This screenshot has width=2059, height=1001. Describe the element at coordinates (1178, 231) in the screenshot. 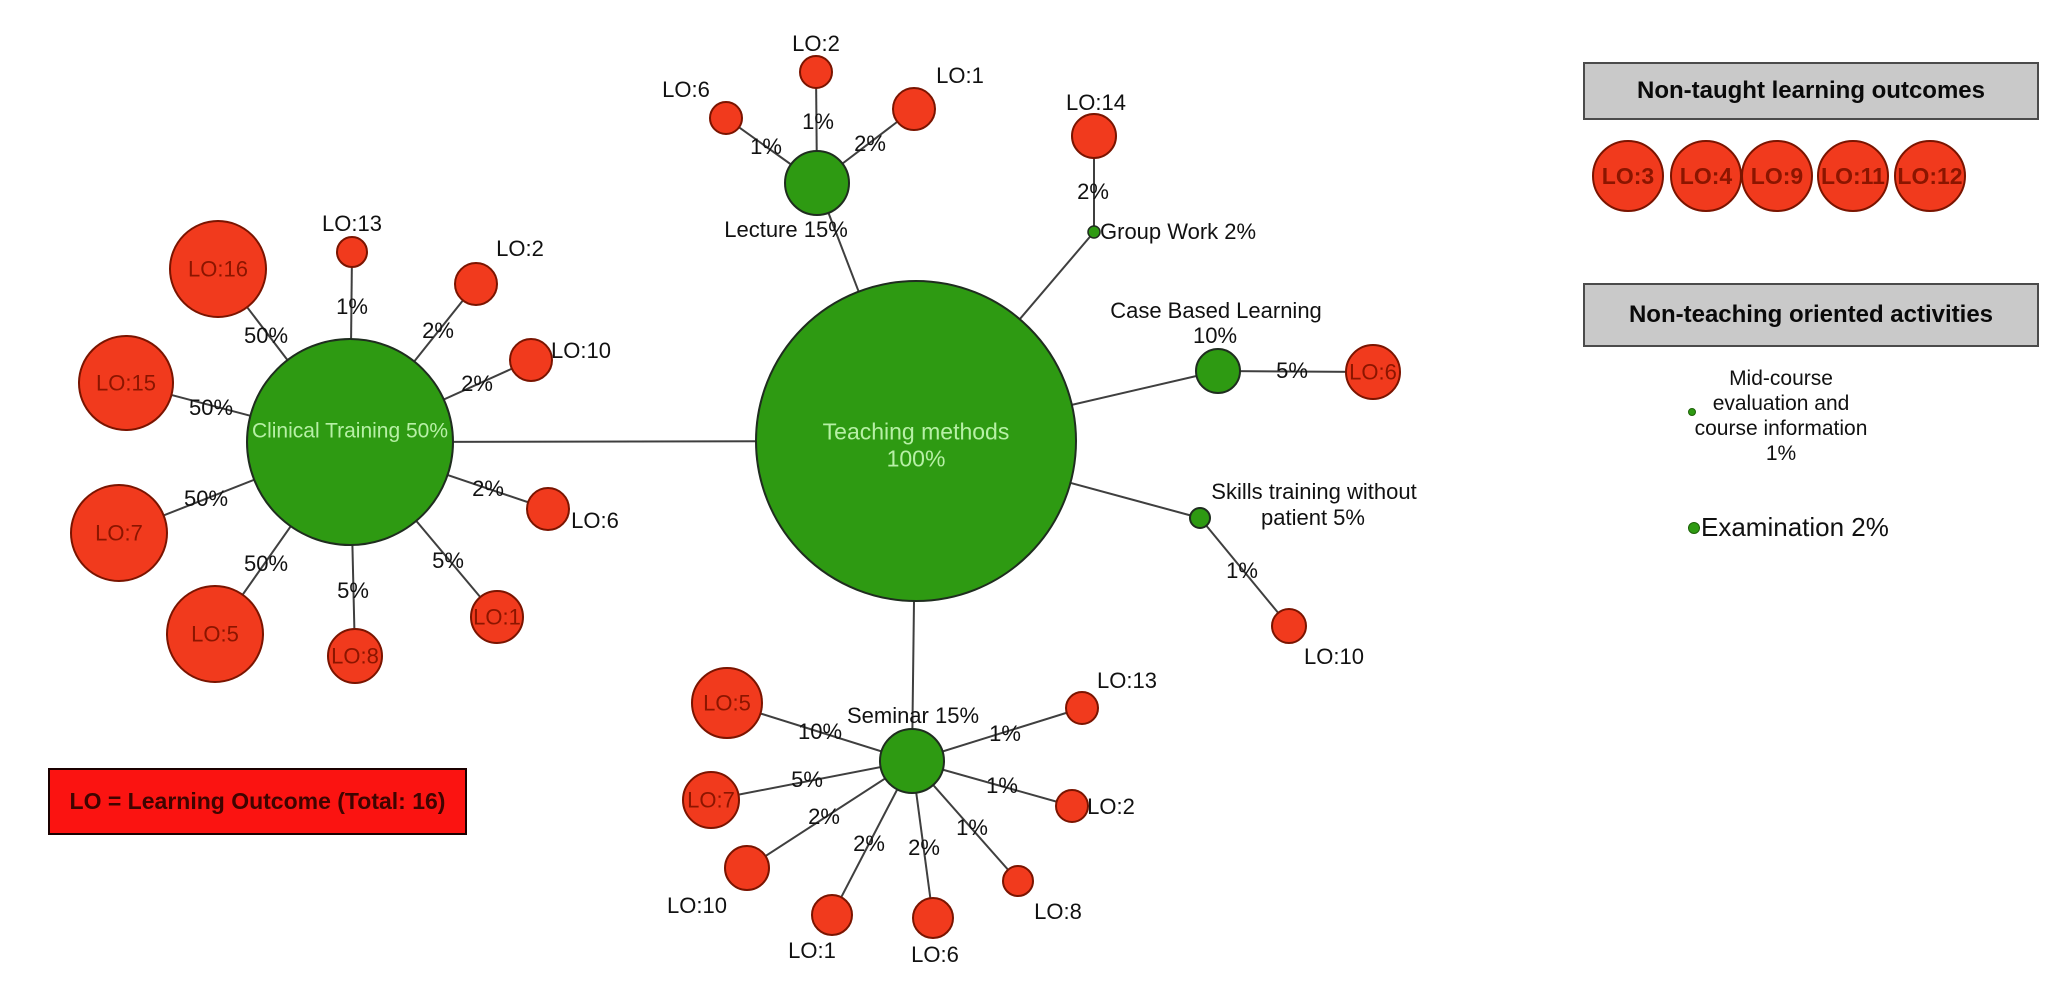

I see `node-label-groupwork: Group Work 2%` at that location.